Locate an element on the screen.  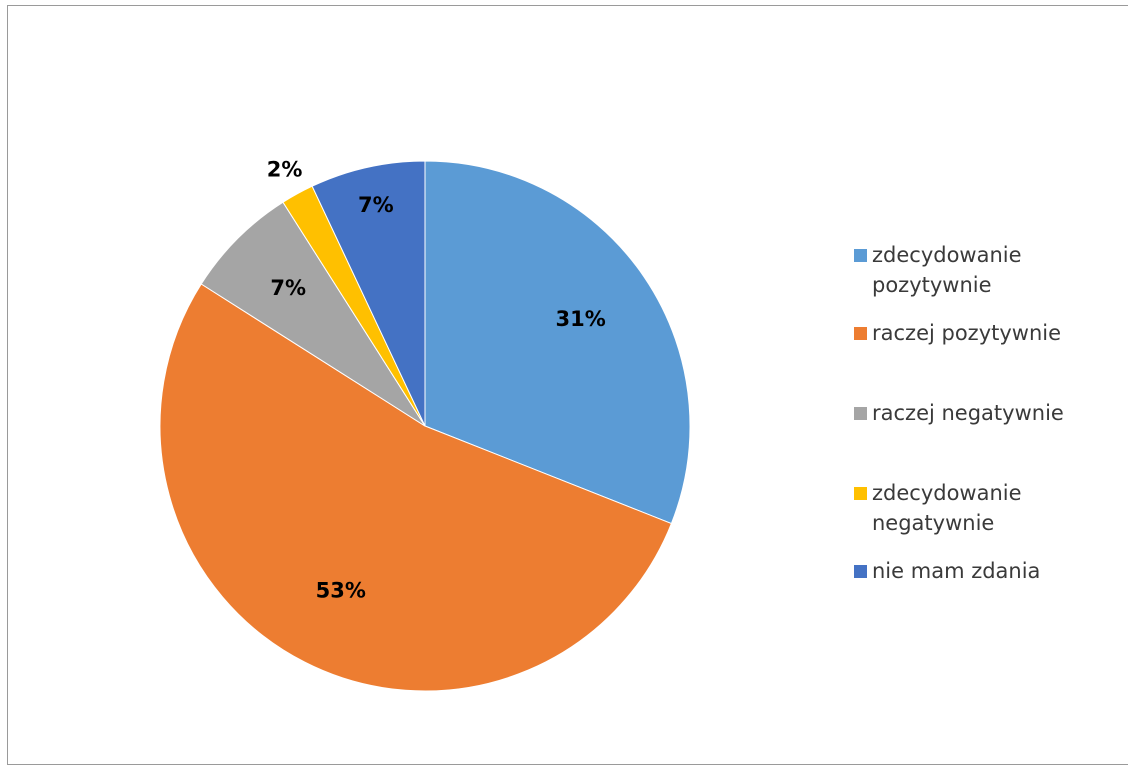
legend-item-zdecydowanie-negatywnie: zdecydowanie negatywnie is located at coordinates (983, 508).